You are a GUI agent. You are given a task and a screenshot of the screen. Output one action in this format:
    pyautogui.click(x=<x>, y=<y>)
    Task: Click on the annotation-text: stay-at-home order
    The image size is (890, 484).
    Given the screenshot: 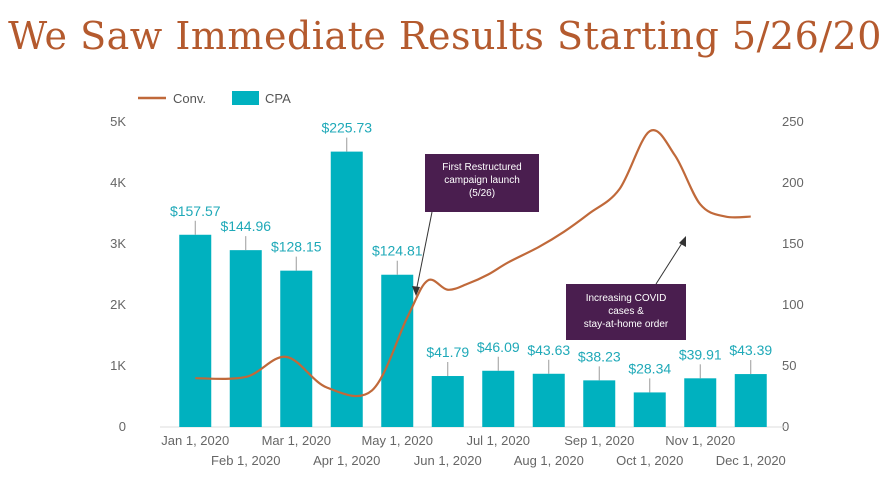 What is the action you would take?
    pyautogui.click(x=626, y=324)
    